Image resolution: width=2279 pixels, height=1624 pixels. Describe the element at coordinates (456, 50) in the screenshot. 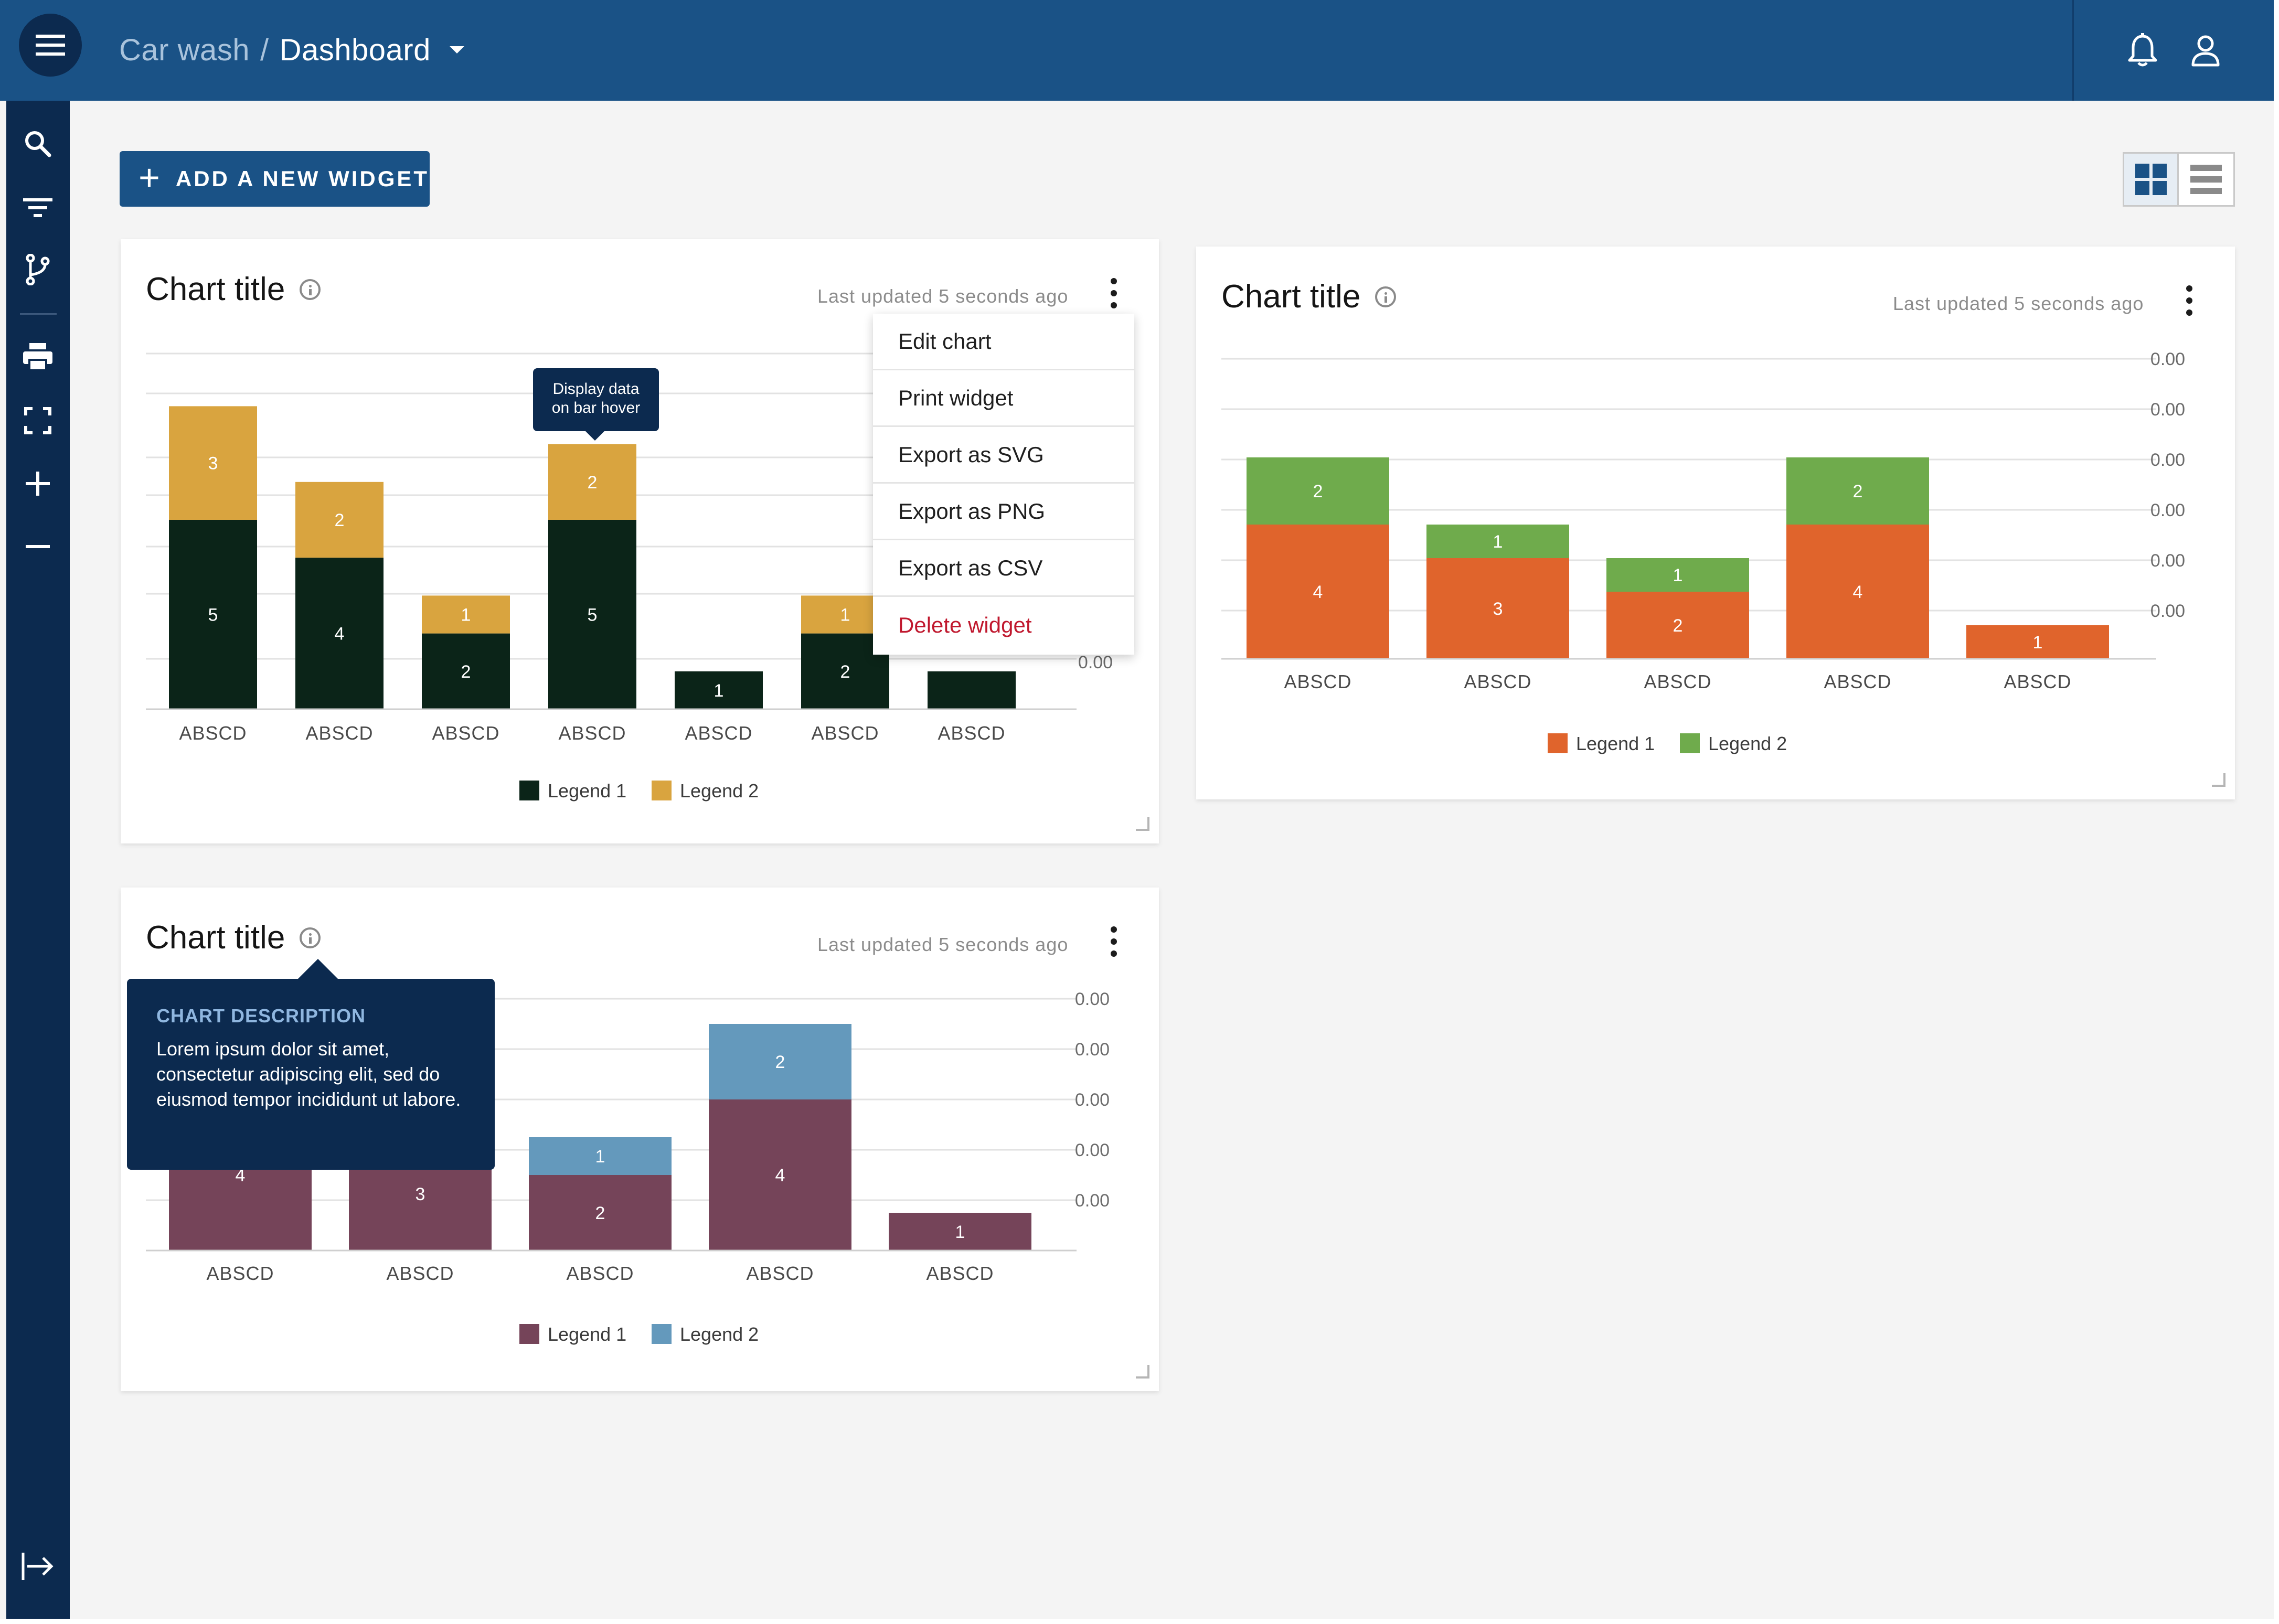

I see `chevron-down-icon` at that location.